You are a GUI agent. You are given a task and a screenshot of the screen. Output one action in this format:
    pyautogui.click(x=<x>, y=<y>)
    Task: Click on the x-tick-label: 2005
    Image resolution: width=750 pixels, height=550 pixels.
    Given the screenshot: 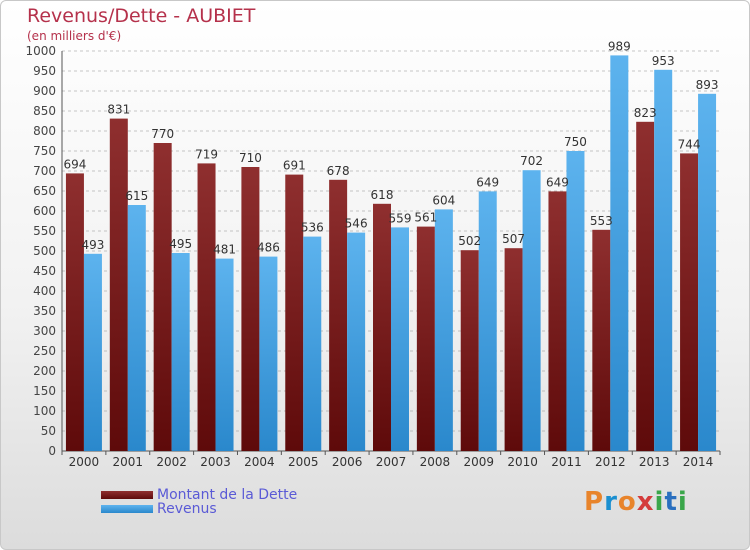 What is the action you would take?
    pyautogui.click(x=303, y=462)
    